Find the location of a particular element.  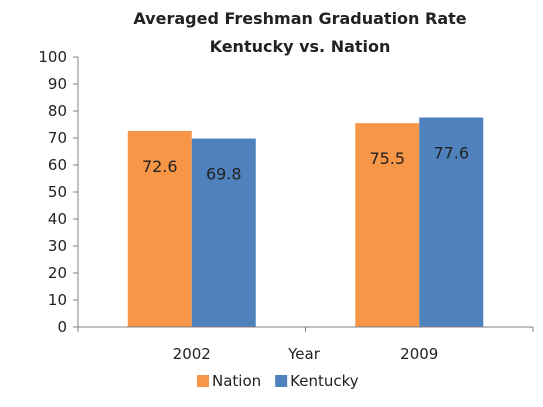

bar-nation-2009 is located at coordinates (387, 225).